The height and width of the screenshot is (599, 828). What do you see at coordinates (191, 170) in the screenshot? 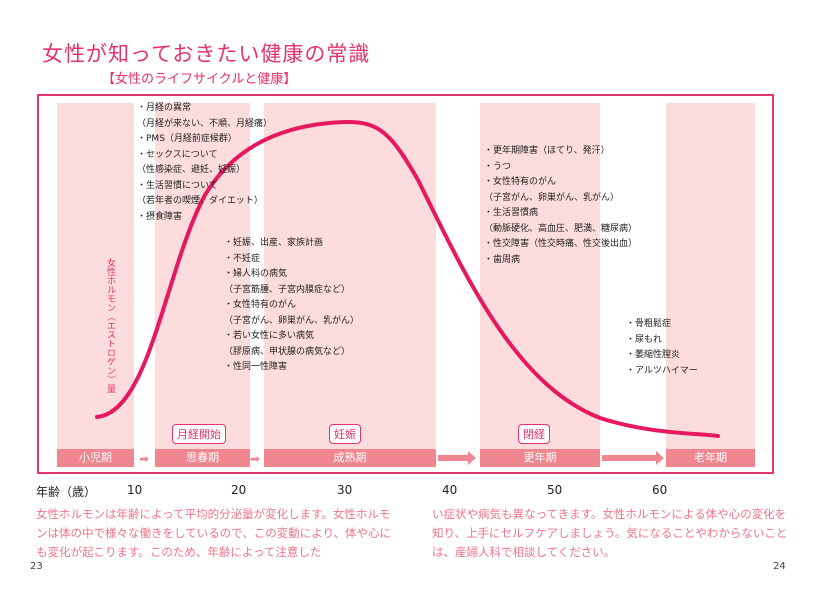
I see `list-item: （性感染症、避妊、妊娠）` at bounding box center [191, 170].